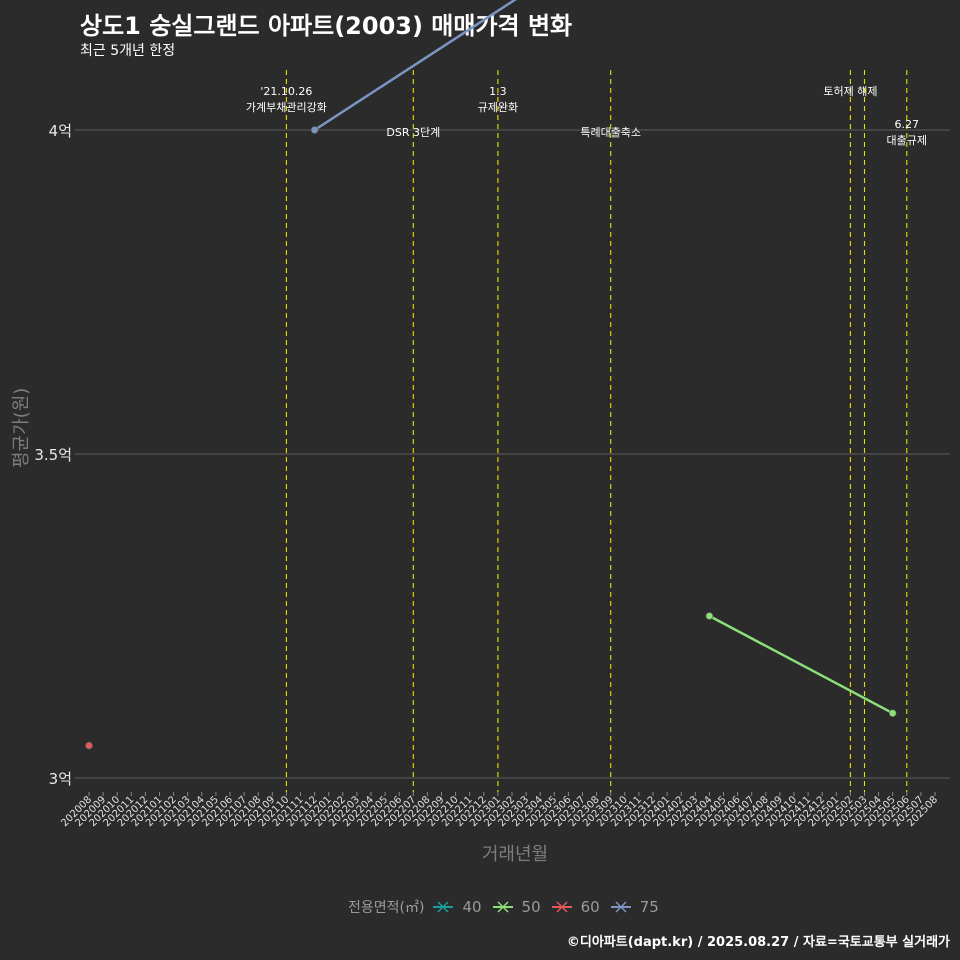  Describe the element at coordinates (590, 907) in the screenshot. I see `legend-label: 60` at that location.